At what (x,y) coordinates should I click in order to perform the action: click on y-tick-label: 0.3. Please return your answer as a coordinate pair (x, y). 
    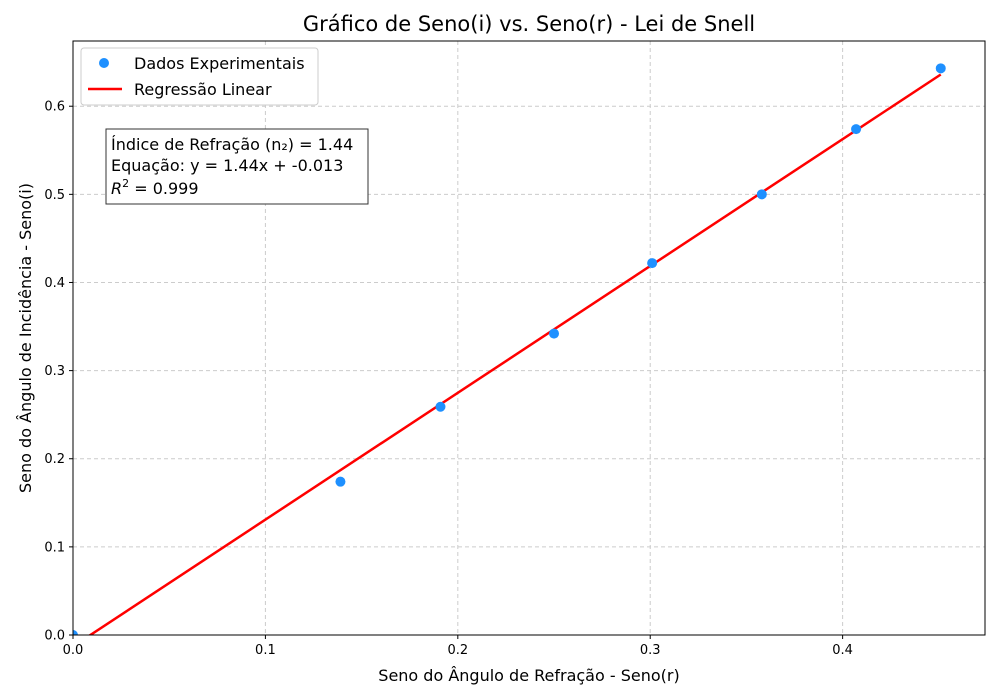
    Looking at the image, I should click on (54, 371).